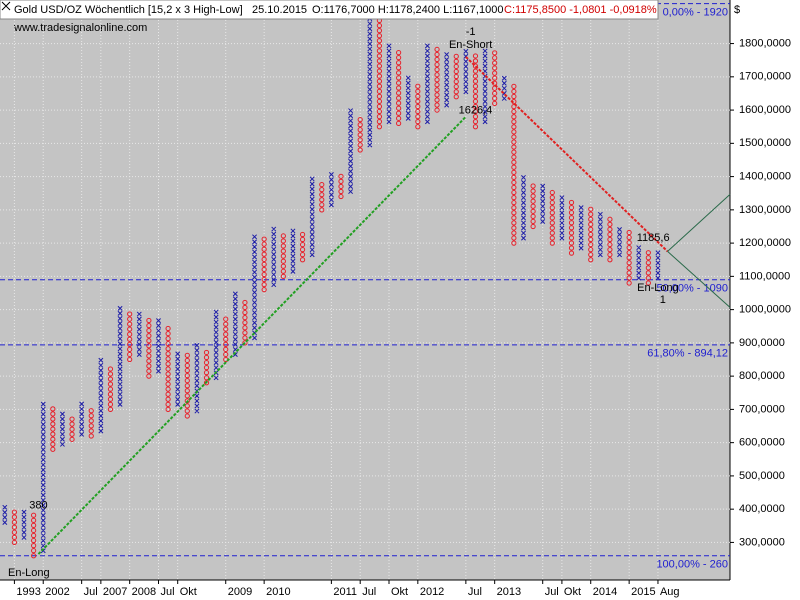 This screenshot has width=800, height=600. I want to click on x-tick-label: 2015, so click(643, 592).